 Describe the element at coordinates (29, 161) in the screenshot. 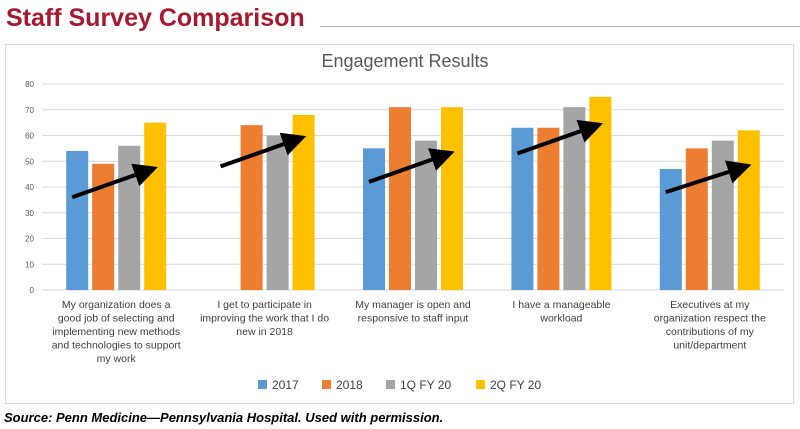

I see `y-tick-label: 50` at that location.